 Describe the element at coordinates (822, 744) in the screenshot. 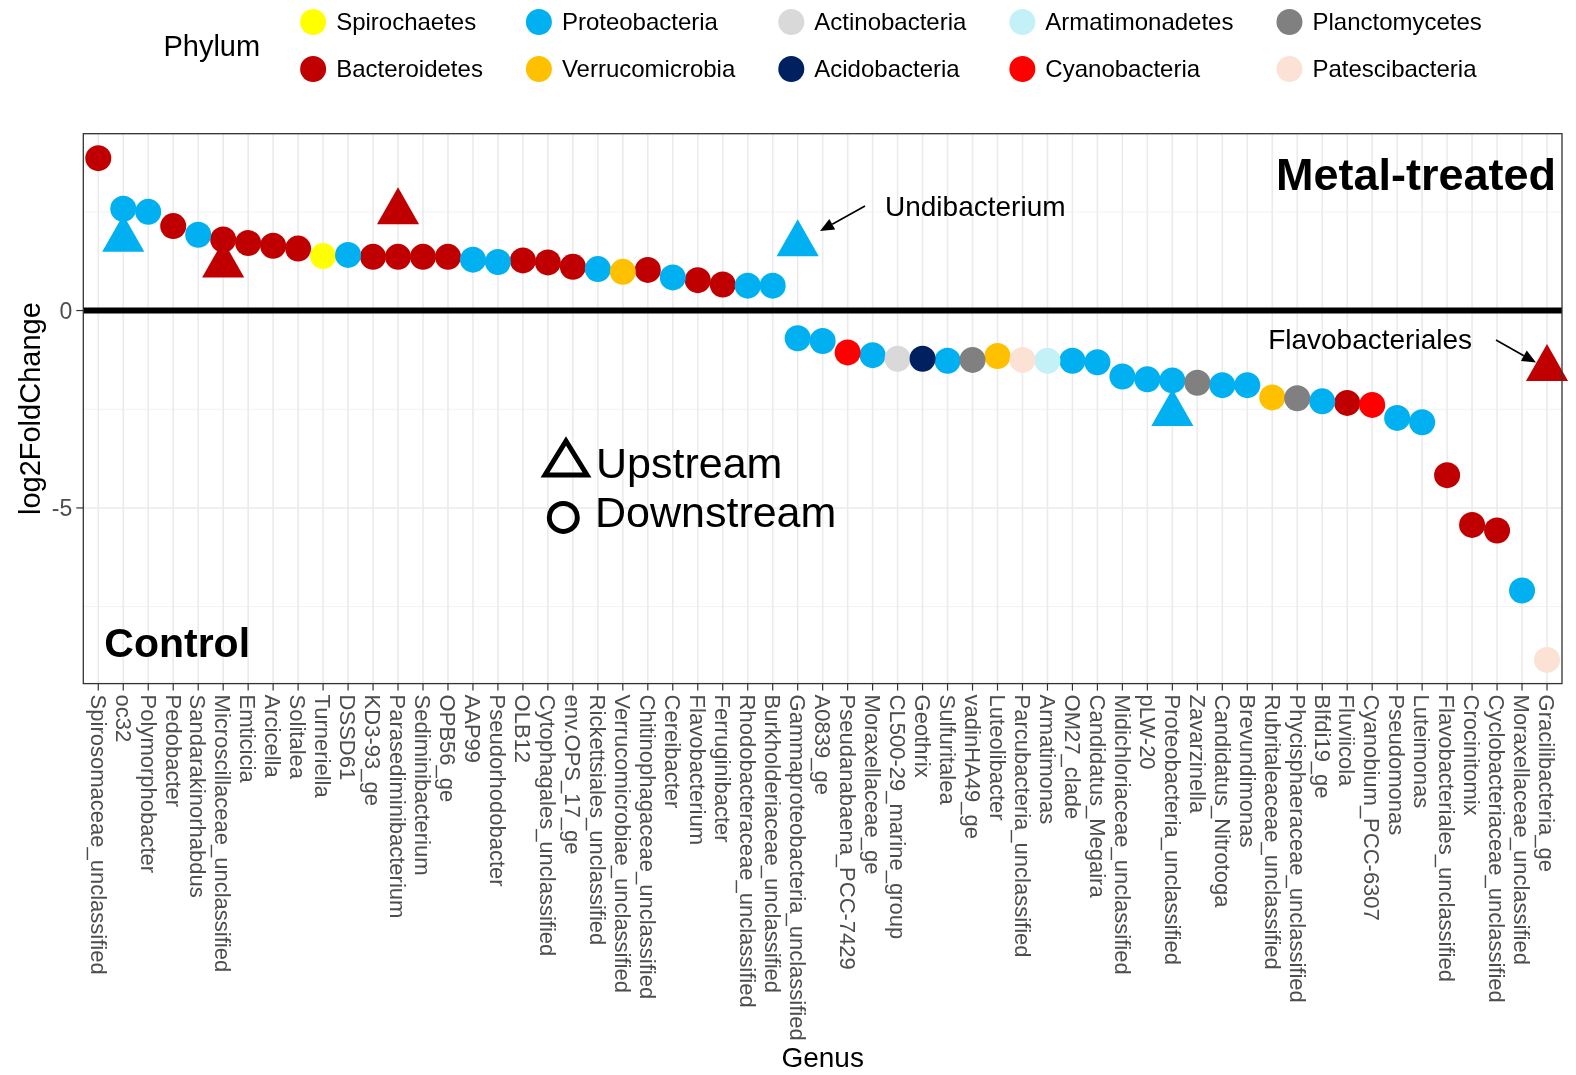

I see `x-tick-label: A0839_ge` at that location.